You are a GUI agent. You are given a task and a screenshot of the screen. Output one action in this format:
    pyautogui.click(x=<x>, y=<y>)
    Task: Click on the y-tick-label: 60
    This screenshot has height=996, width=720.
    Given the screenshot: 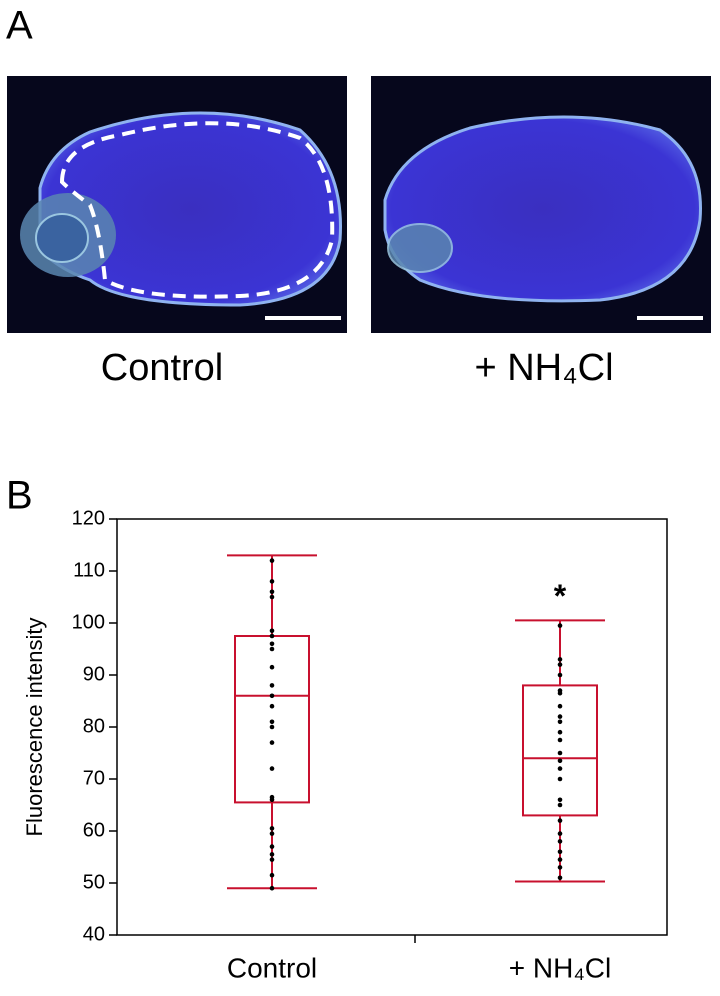 What is the action you would take?
    pyautogui.click(x=94, y=830)
    